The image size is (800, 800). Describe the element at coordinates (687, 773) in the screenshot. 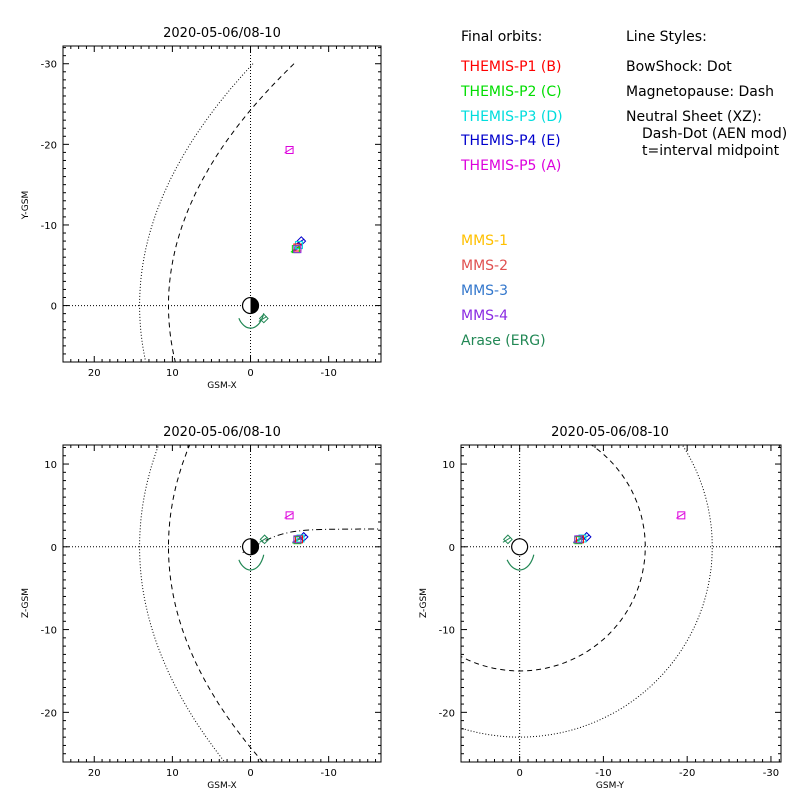

I see `x-tick-label: -20` at that location.